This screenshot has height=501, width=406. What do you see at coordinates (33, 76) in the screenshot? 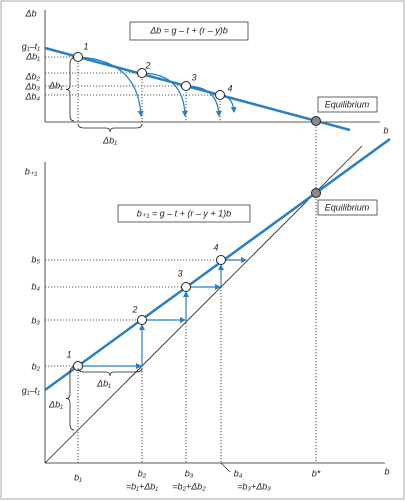
I see `y-label: Δb₂` at bounding box center [33, 76].